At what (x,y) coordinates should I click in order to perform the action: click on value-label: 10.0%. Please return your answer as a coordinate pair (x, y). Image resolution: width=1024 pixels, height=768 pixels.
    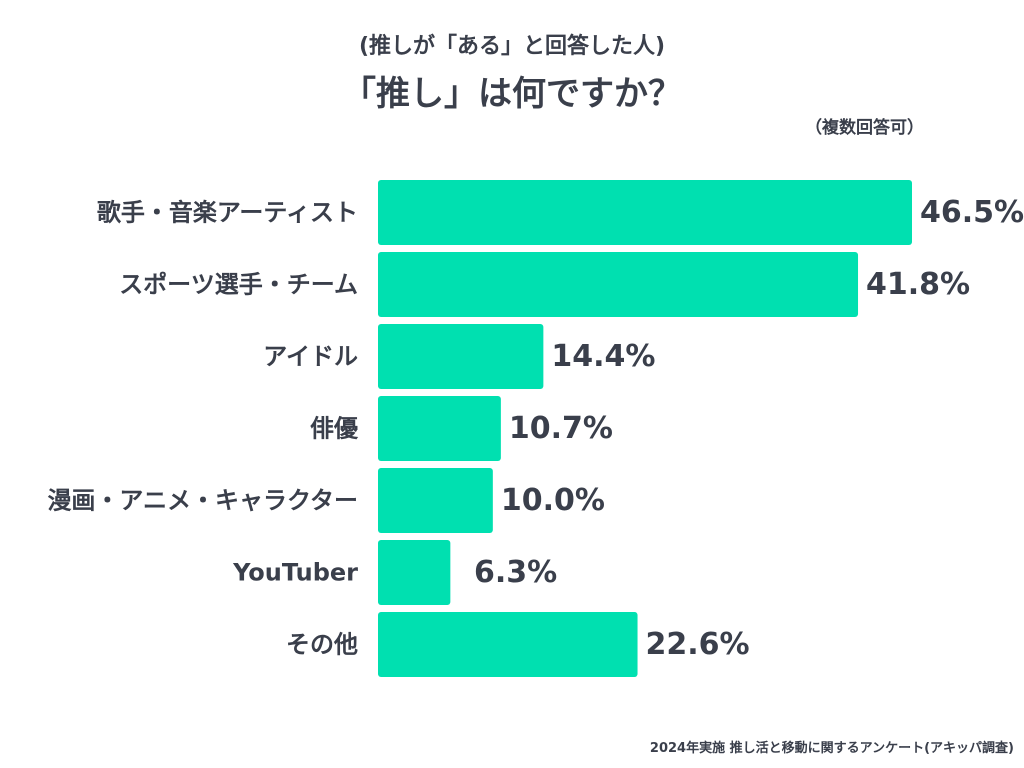
    Looking at the image, I should click on (553, 500).